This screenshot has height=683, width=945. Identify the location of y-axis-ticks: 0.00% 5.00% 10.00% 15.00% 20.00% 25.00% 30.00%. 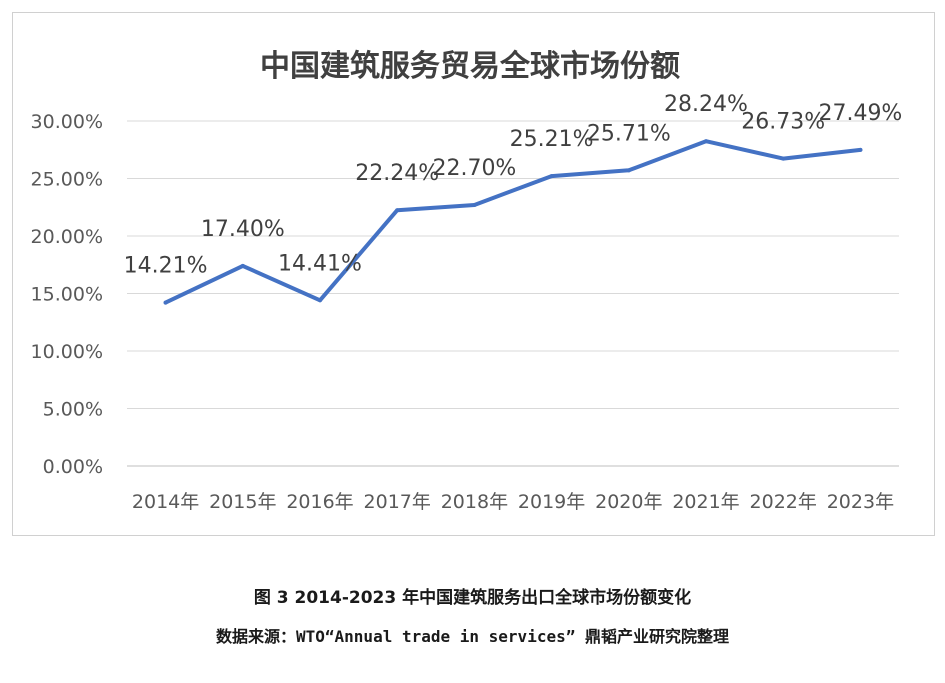
(67, 294).